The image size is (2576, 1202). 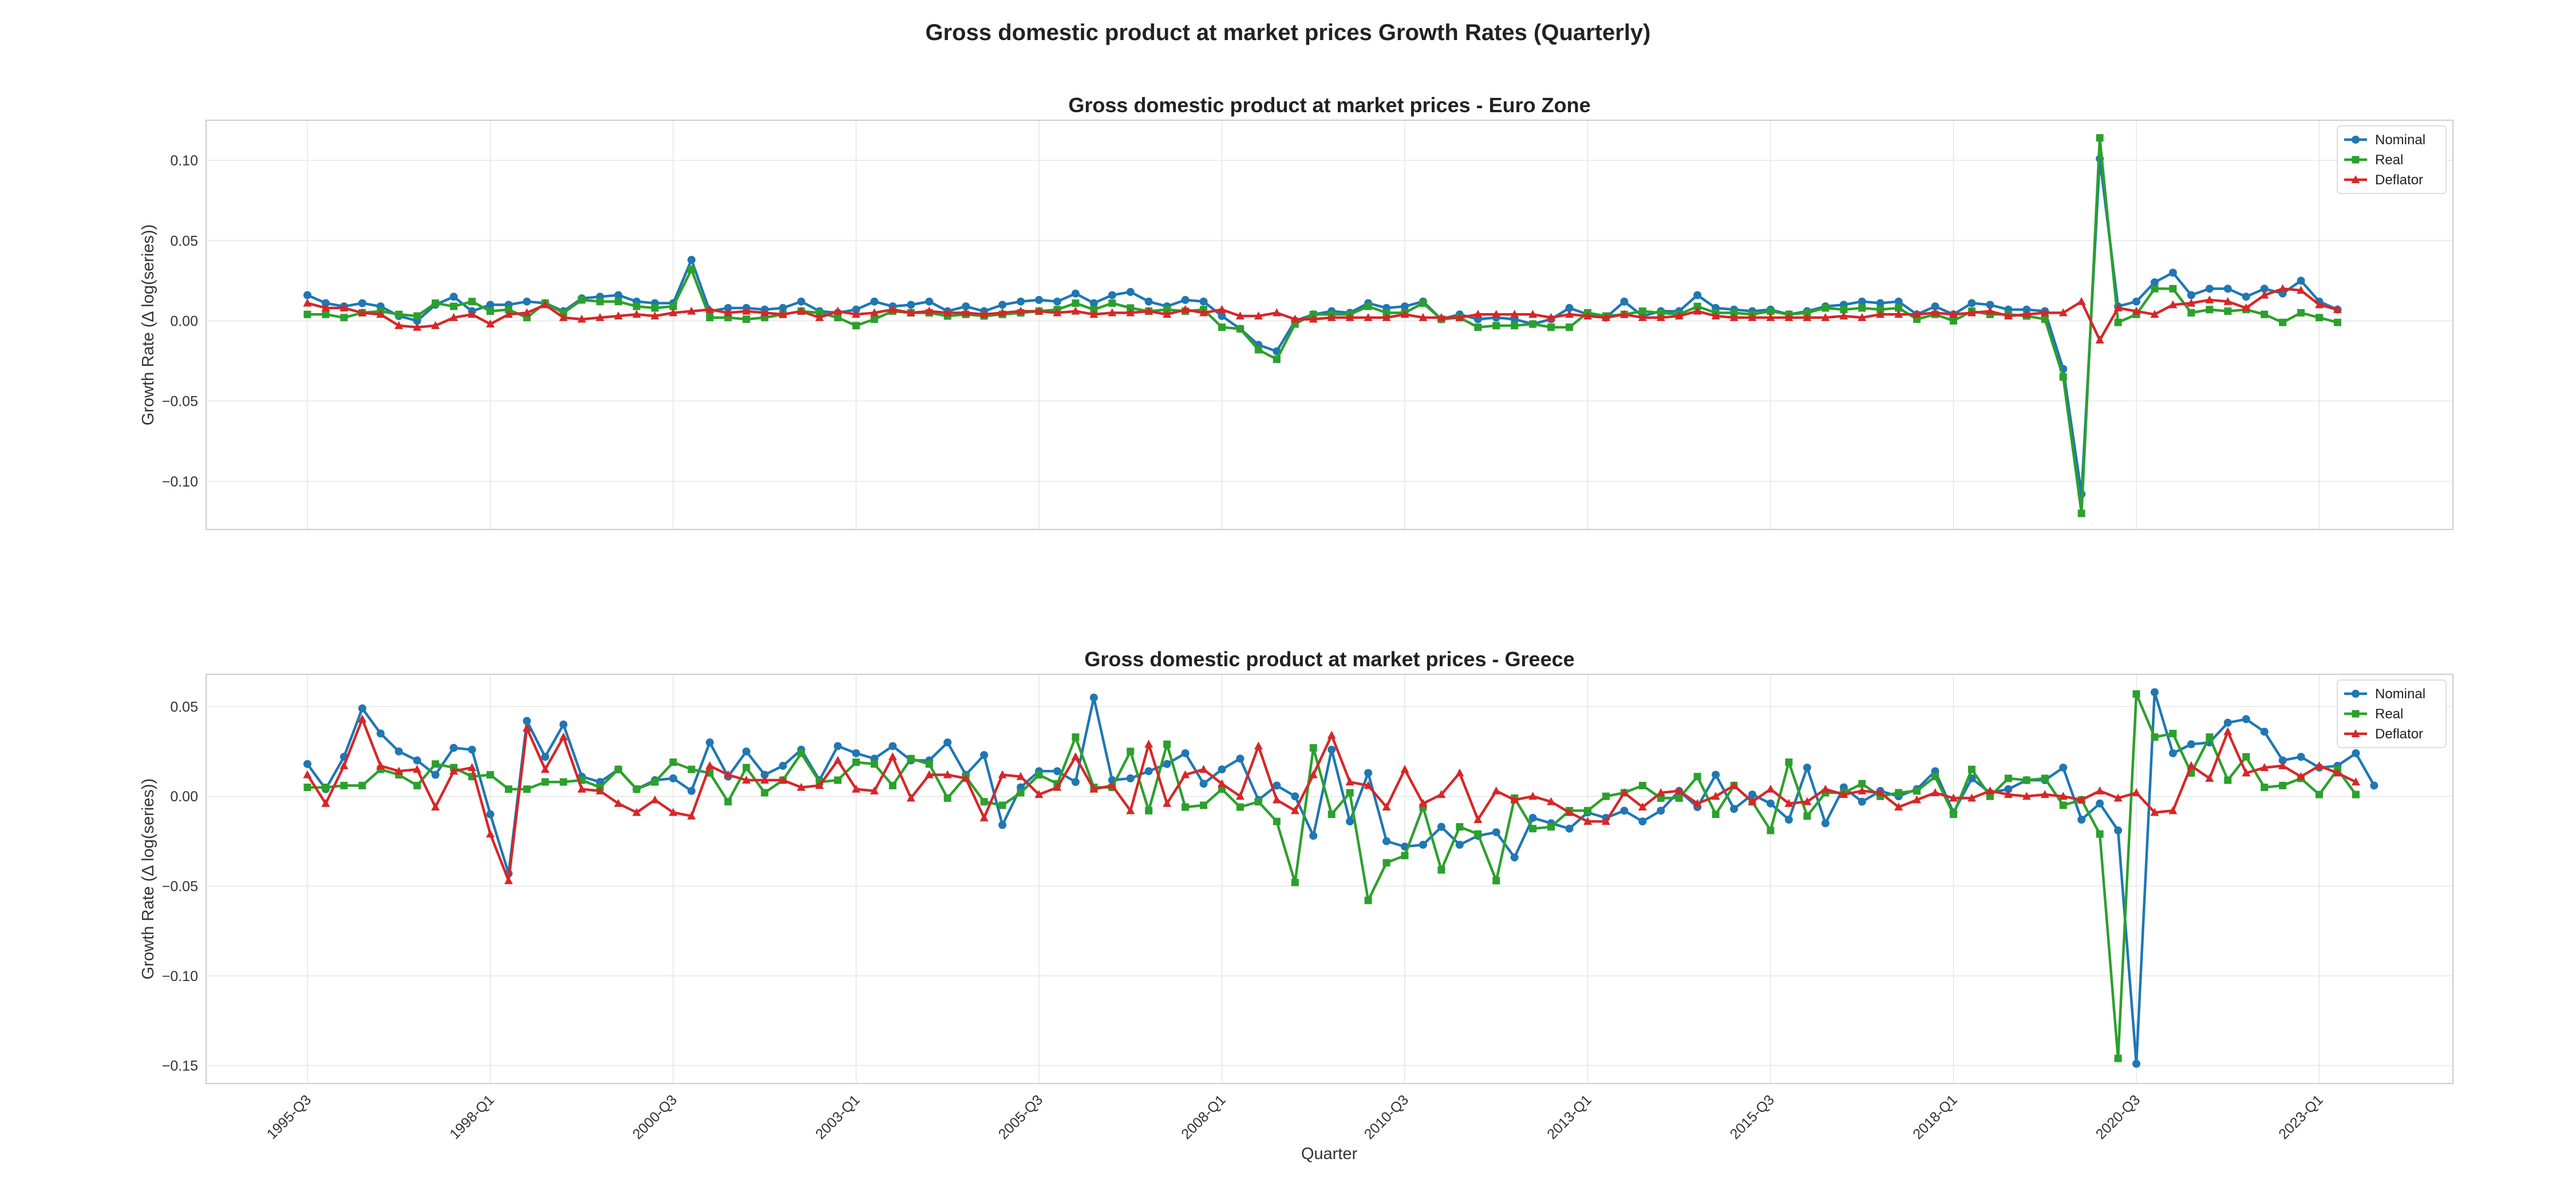 What do you see at coordinates (1386, 1117) in the screenshot?
I see `x-tick-label: 2010-Q3` at bounding box center [1386, 1117].